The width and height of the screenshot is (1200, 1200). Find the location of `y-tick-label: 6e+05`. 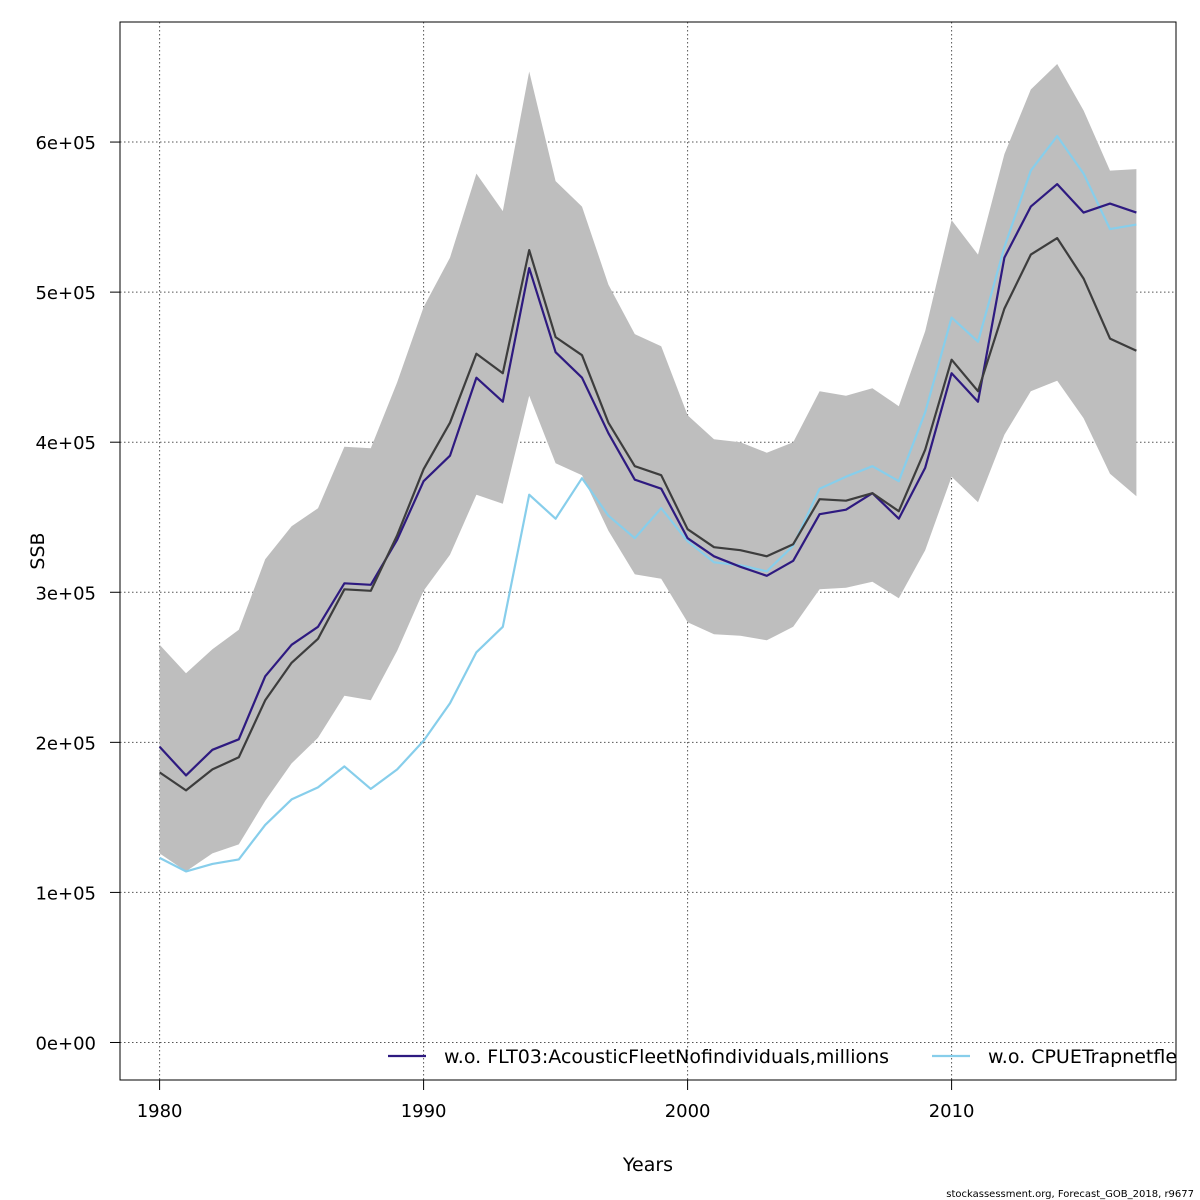

y-tick-label: 6e+05 is located at coordinates (65, 143).